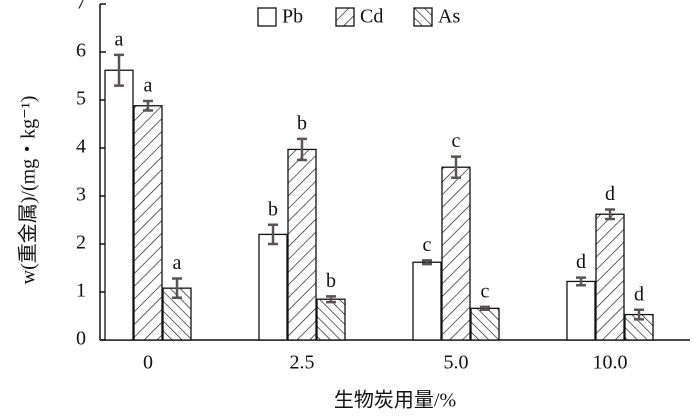  What do you see at coordinates (449, 17) in the screenshot?
I see `legend-label: As` at bounding box center [449, 17].